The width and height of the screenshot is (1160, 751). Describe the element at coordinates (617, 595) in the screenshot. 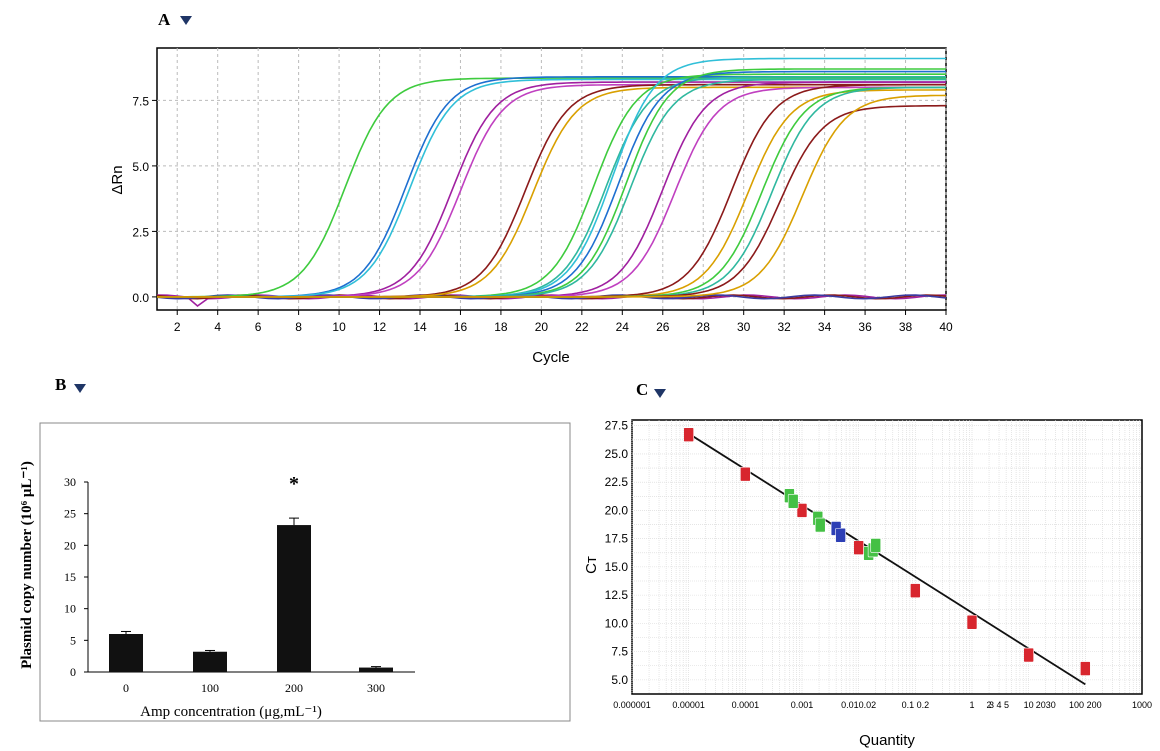

I see `plot-c-y-tick-label: 12.5` at that location.